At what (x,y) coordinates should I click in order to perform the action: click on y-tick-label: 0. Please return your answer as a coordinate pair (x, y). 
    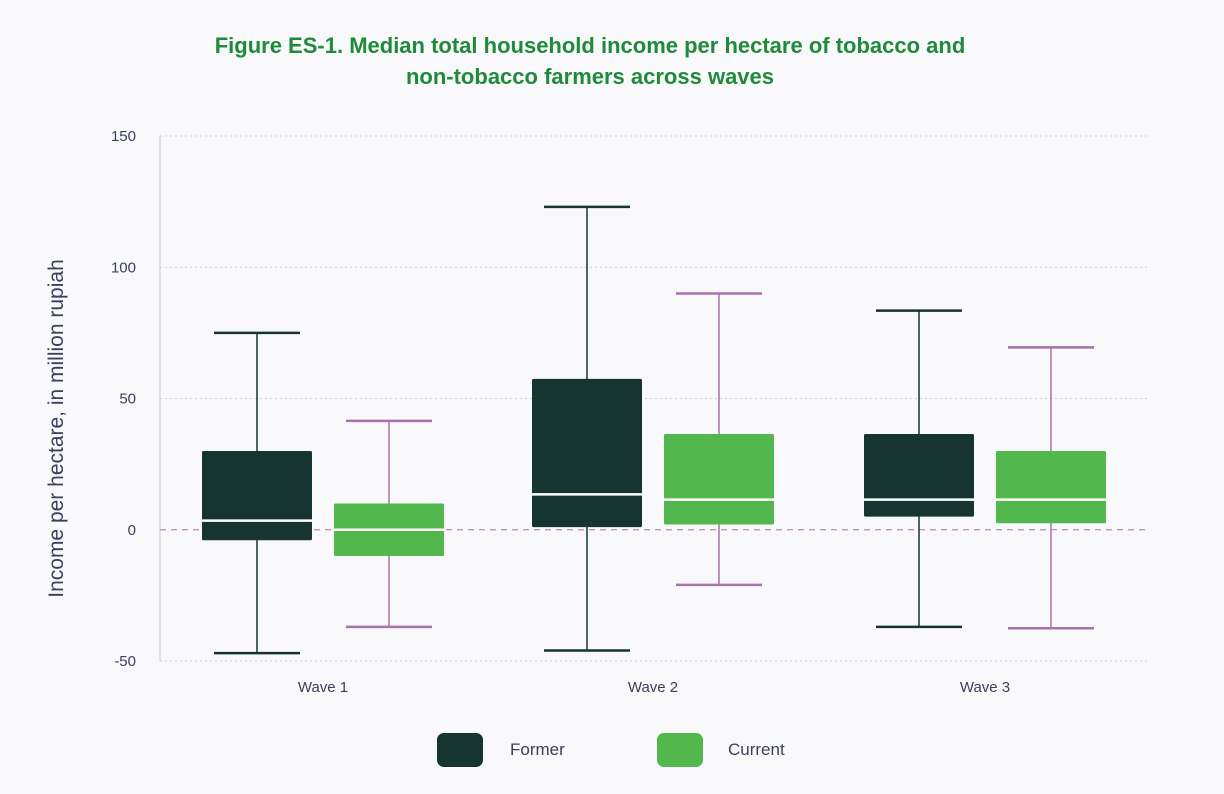
    Looking at the image, I should click on (132, 530).